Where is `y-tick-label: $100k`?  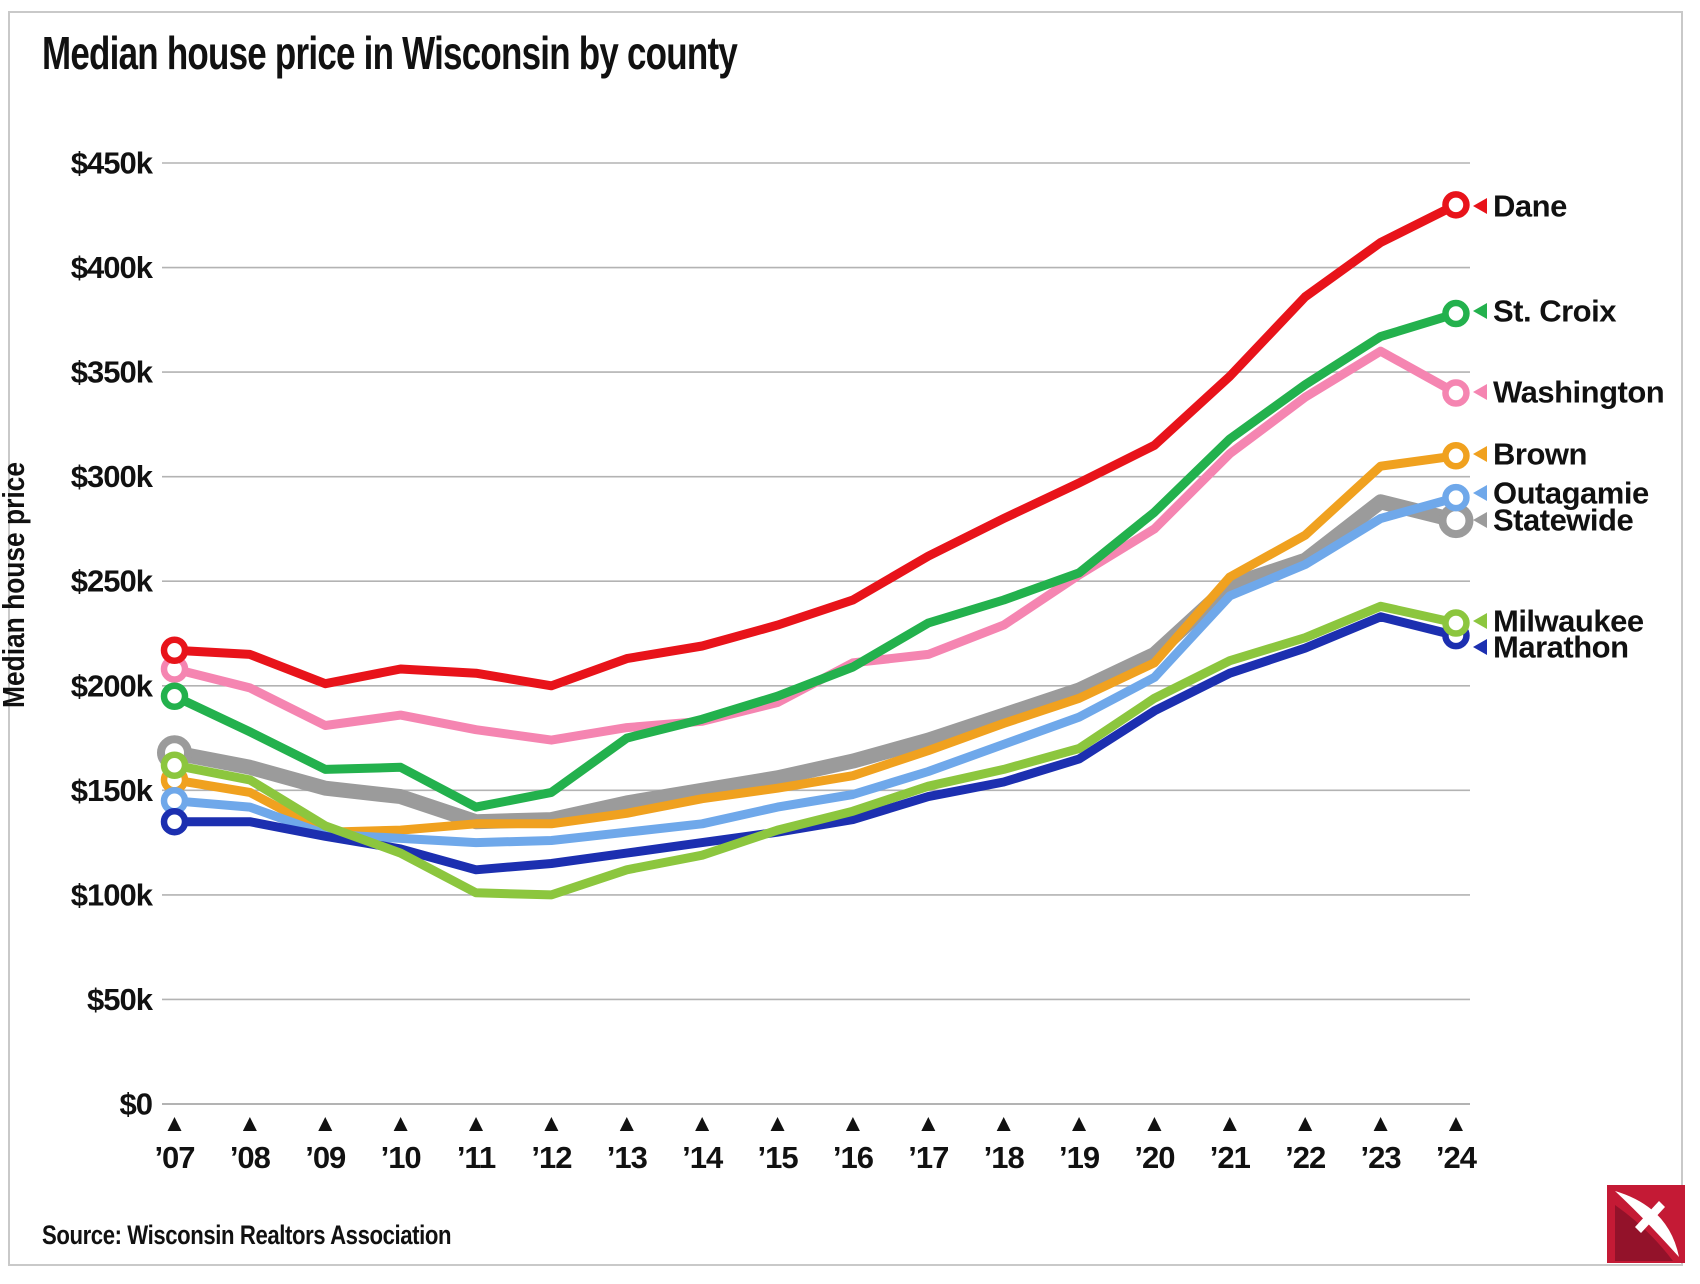 y-tick-label: $100k is located at coordinates (112, 894).